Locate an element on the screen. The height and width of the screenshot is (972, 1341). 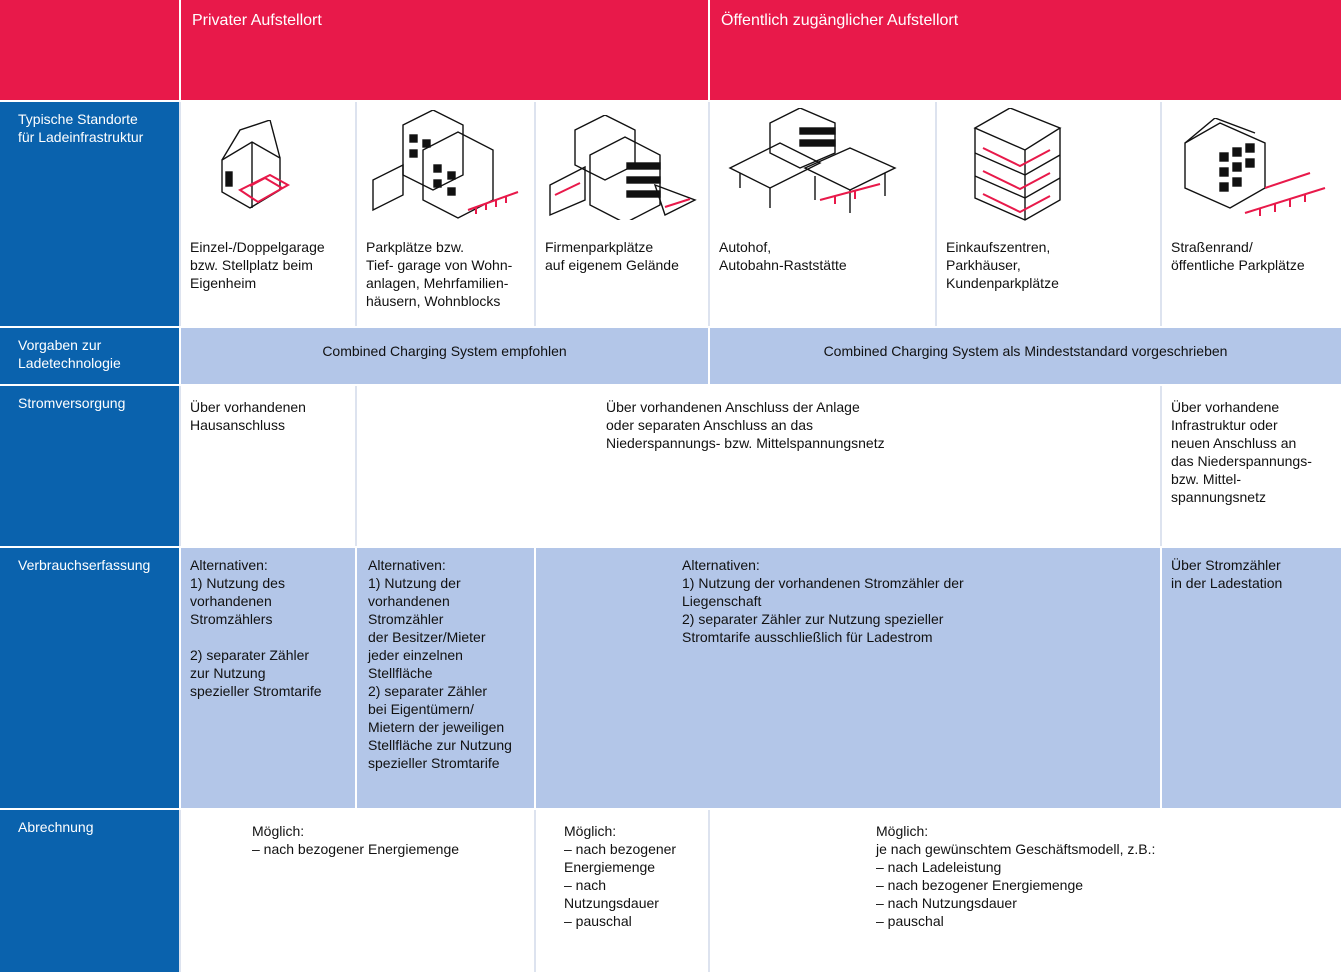
header-private: Privater Aufstellort is located at coordinates (444, 50).